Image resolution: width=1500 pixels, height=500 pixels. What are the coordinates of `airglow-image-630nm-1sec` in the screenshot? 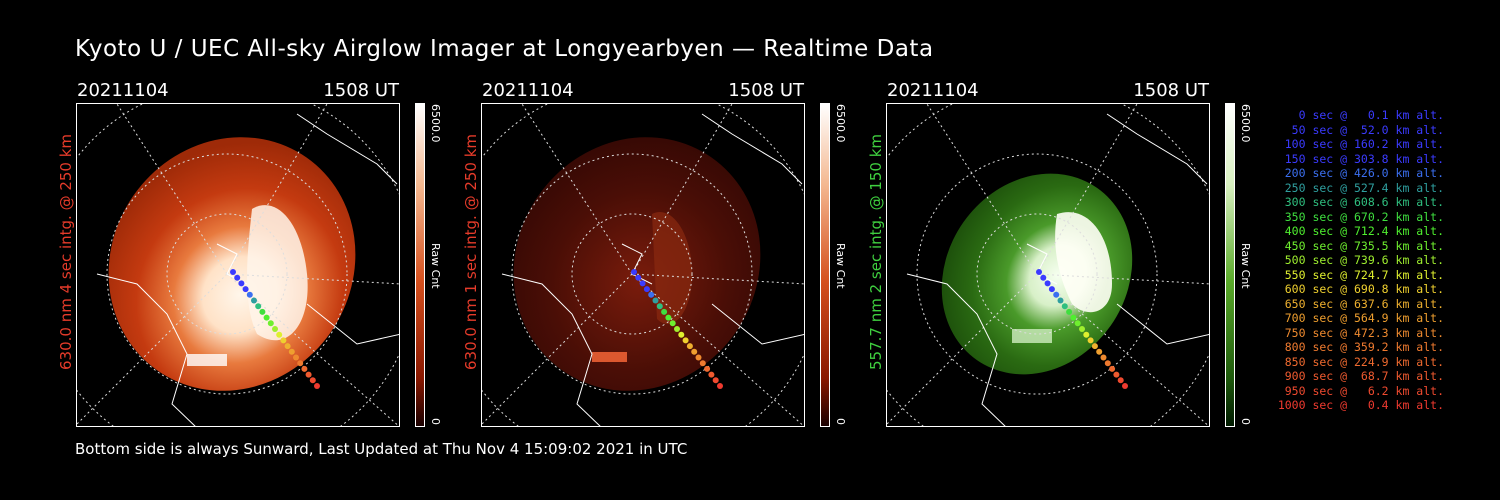 It's located at (643, 265).